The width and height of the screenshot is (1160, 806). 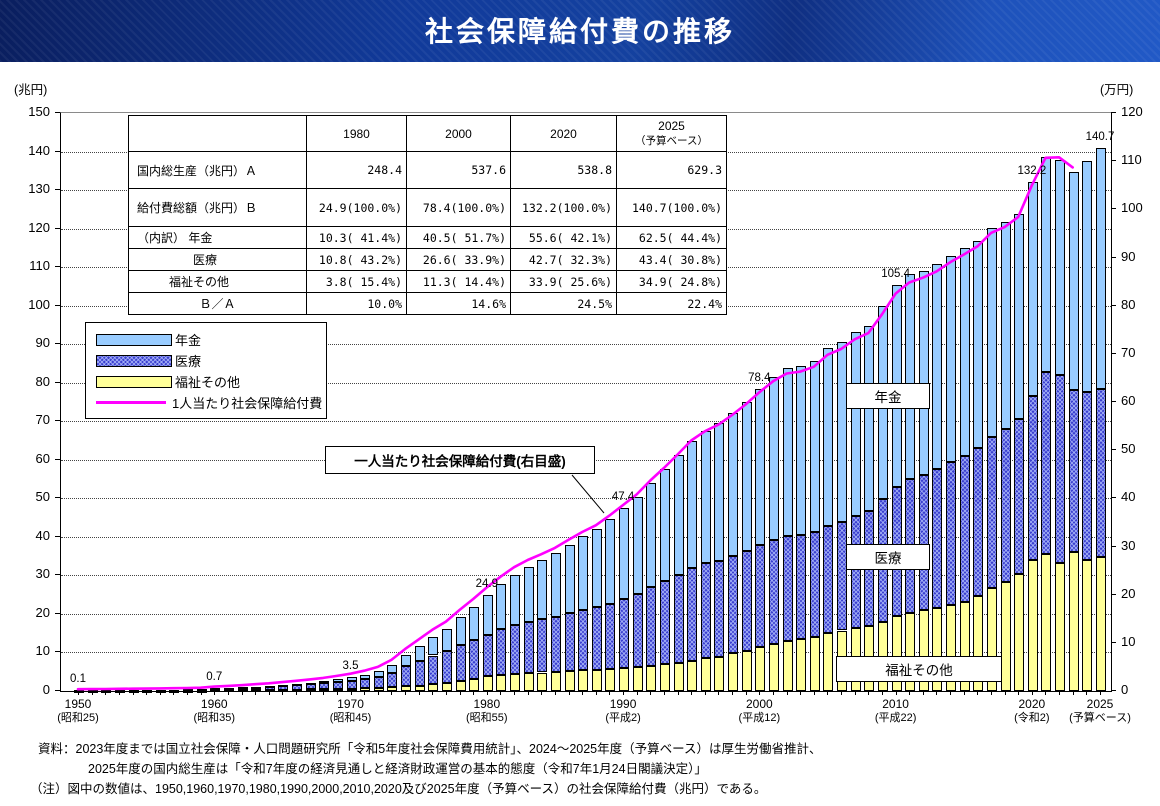 What do you see at coordinates (350, 710) in the screenshot?
I see `x-axis-label-1970: 1970 (昭和45)` at bounding box center [350, 710].